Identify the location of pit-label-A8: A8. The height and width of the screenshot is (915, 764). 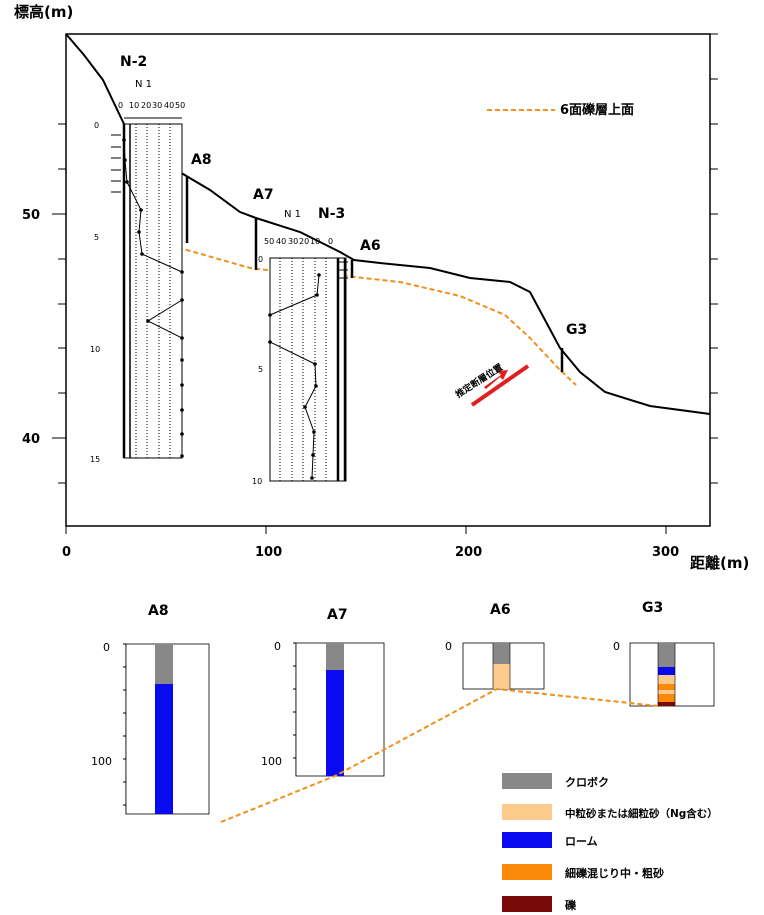
(201, 160).